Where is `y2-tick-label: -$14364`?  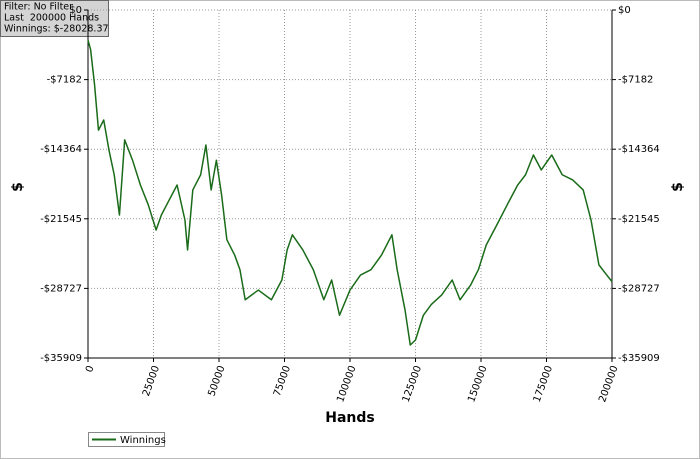
y2-tick-label: -$14364 is located at coordinates (639, 149).